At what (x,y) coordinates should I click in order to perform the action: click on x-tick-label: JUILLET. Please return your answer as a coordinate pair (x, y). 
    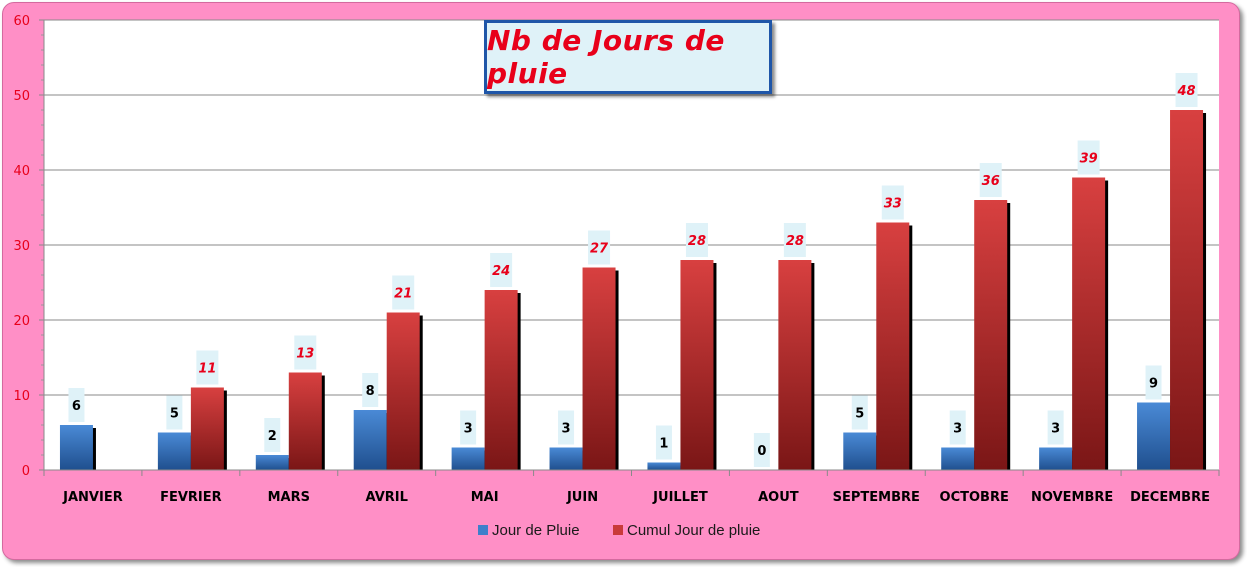
    Looking at the image, I should click on (680, 497).